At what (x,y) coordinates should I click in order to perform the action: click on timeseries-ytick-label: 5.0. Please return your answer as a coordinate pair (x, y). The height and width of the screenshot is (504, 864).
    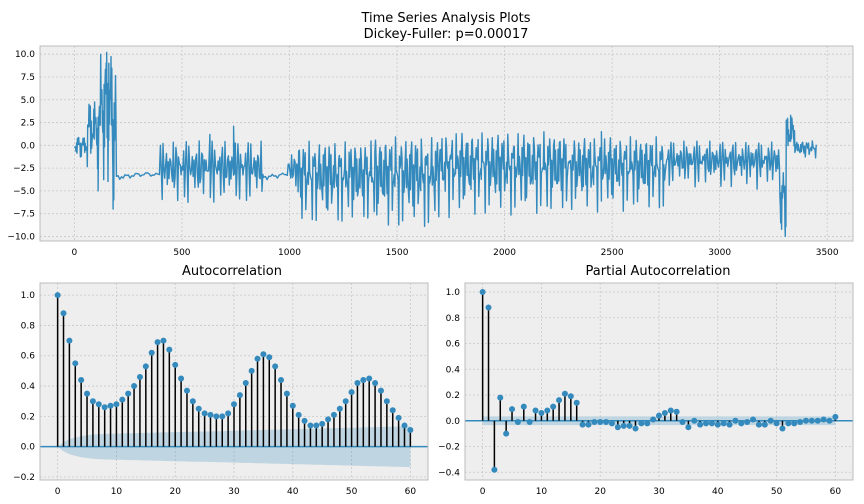
    Looking at the image, I should click on (28, 101).